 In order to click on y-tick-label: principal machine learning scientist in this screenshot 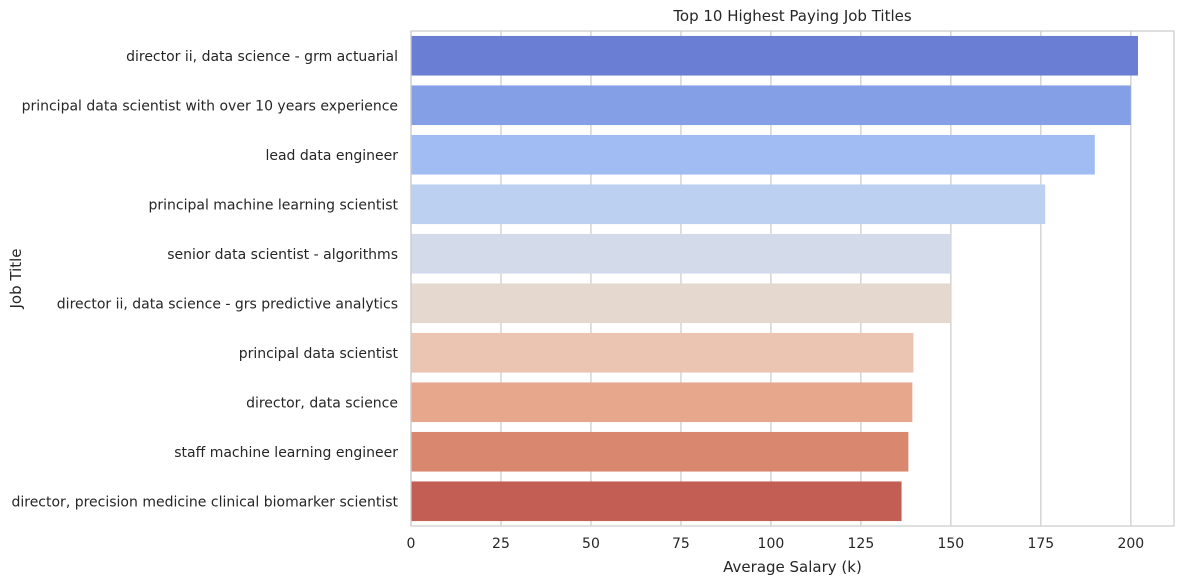, I will do `click(273, 205)`.